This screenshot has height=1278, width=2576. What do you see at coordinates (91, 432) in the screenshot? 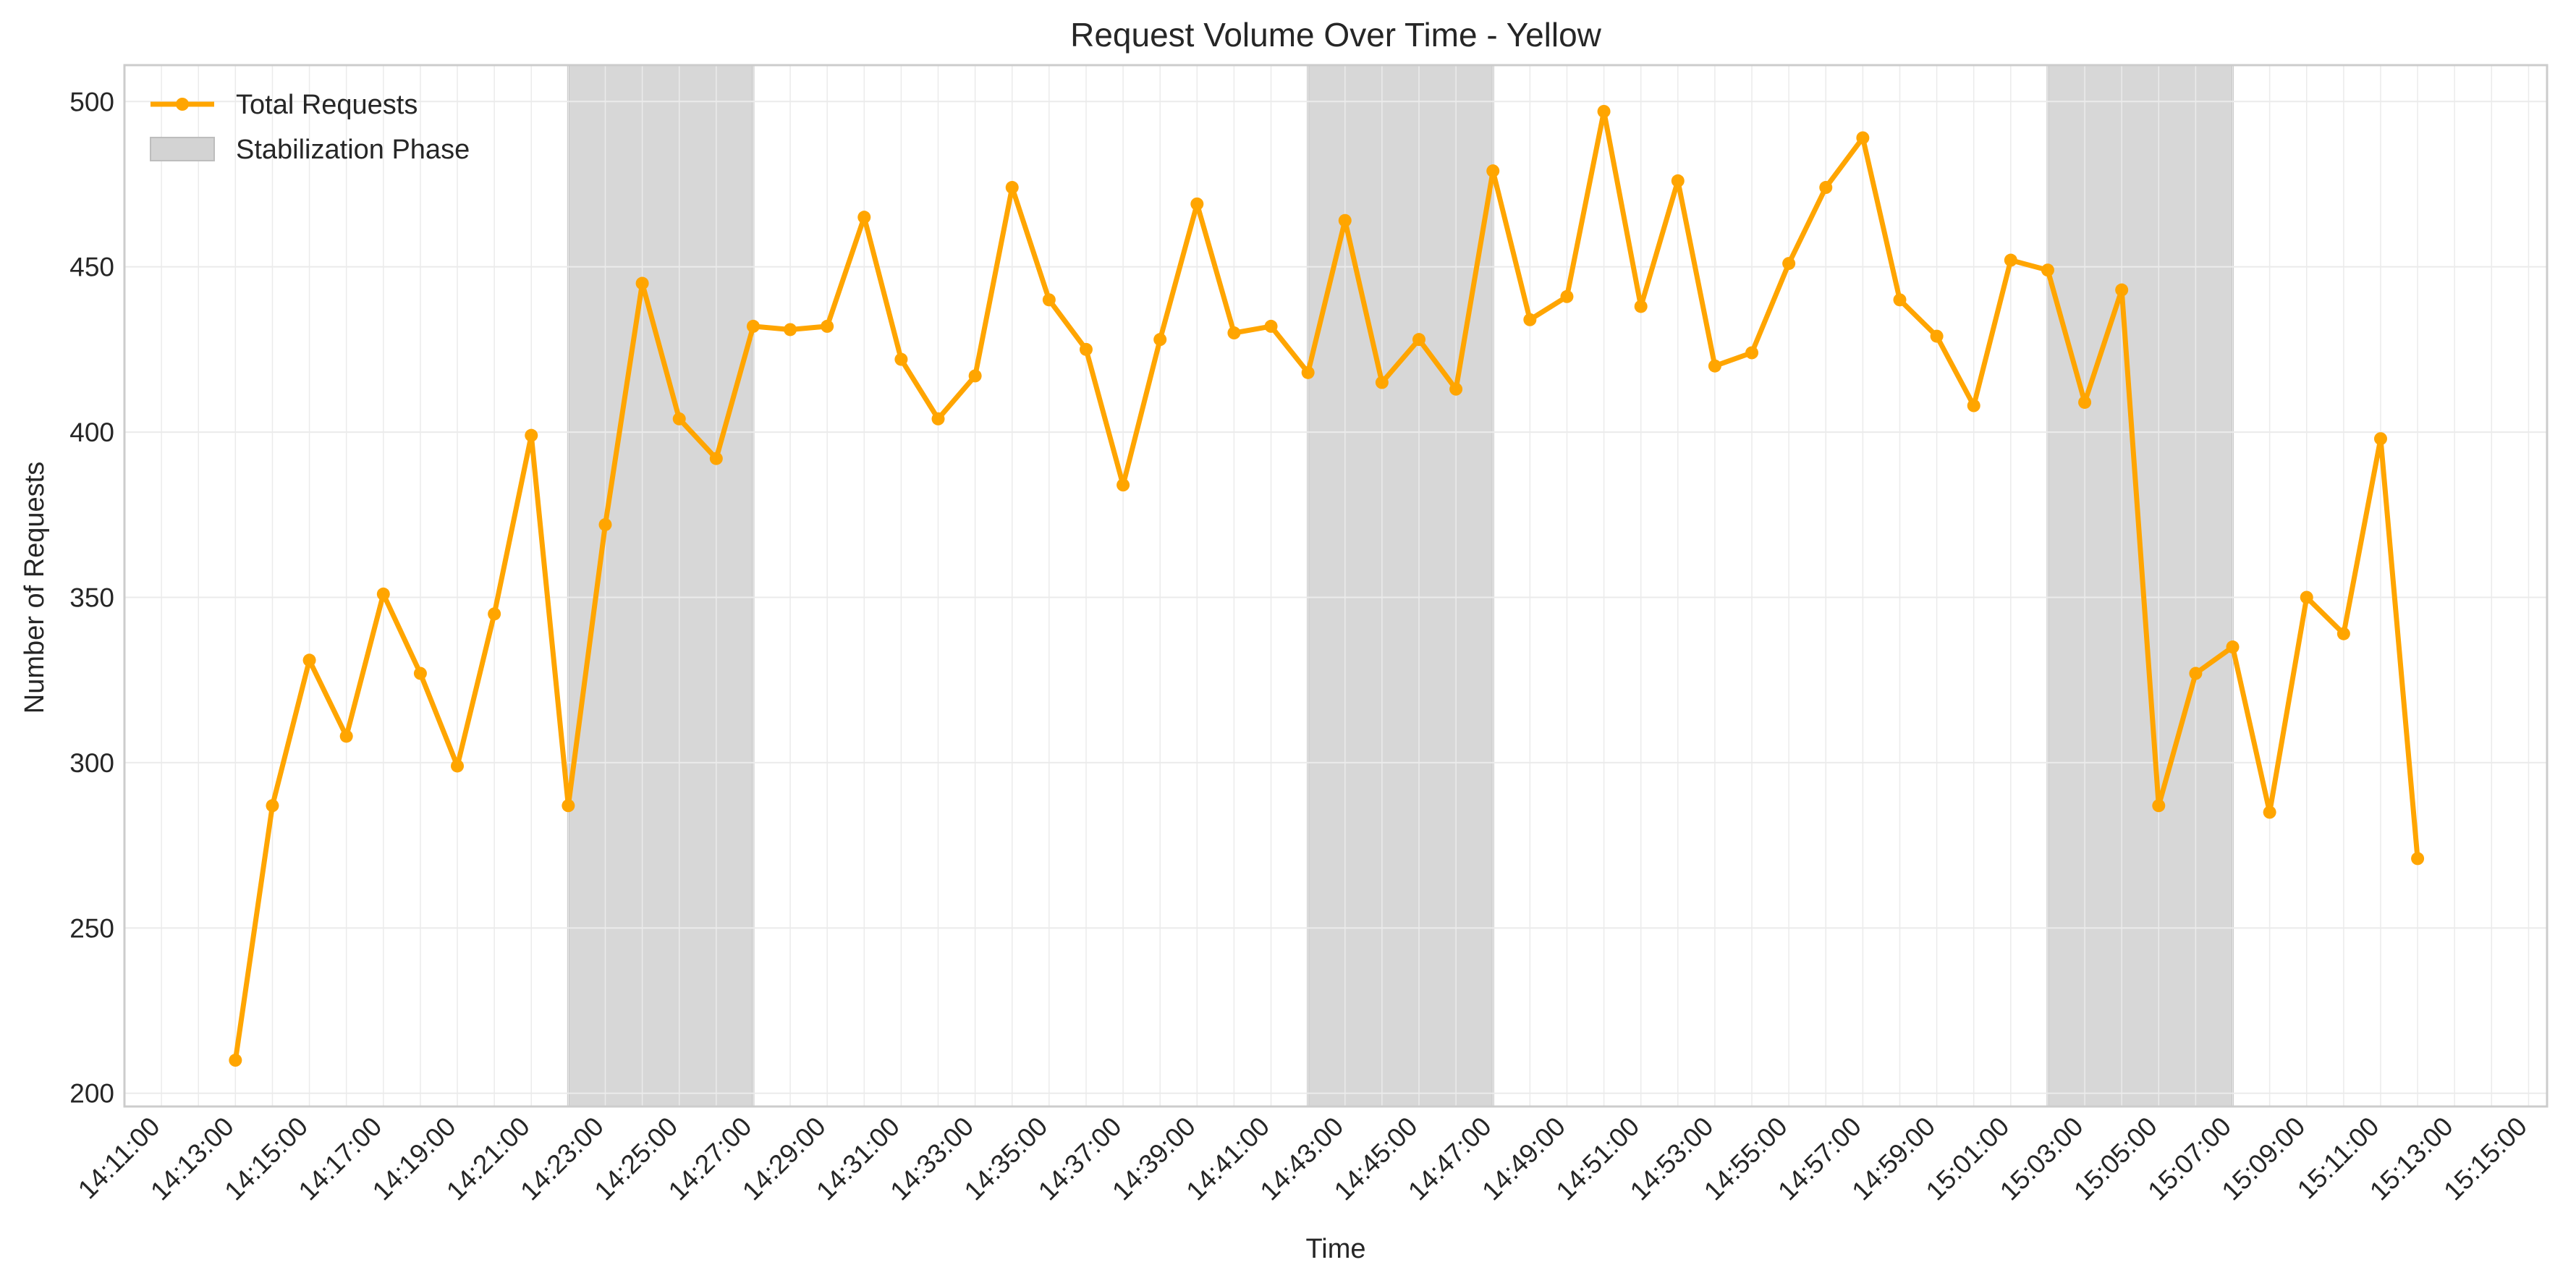
I see `y-tick-label: 400` at bounding box center [91, 432].